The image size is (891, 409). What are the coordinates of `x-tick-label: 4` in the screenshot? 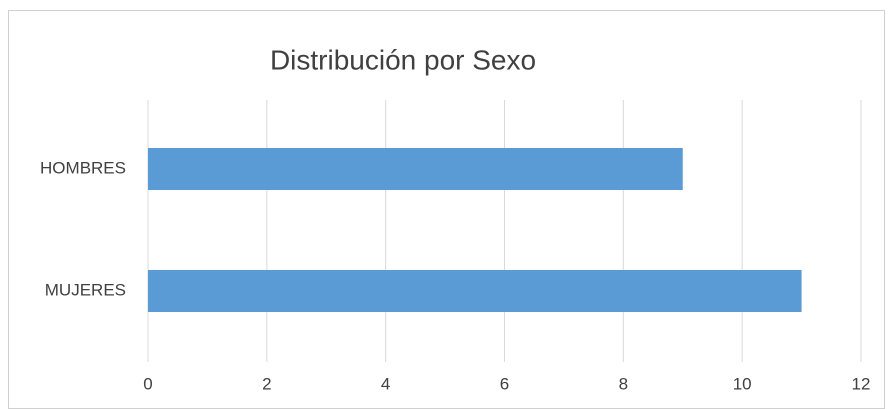 It's located at (385, 383).